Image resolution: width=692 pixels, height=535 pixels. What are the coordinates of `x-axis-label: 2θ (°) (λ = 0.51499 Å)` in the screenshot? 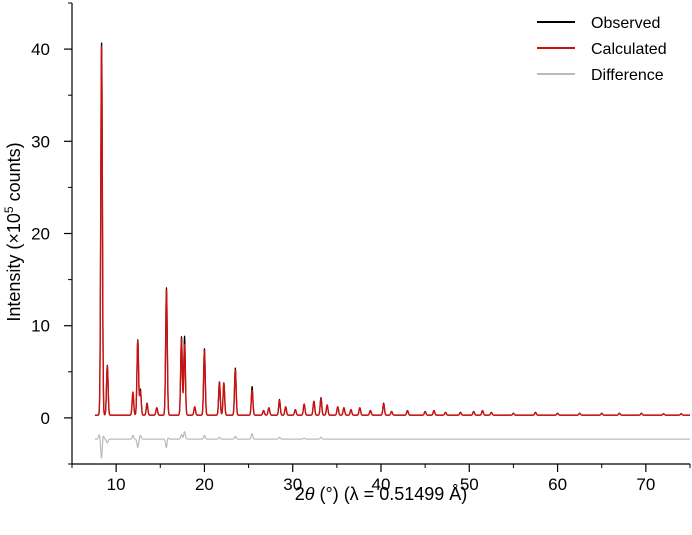 It's located at (381, 494).